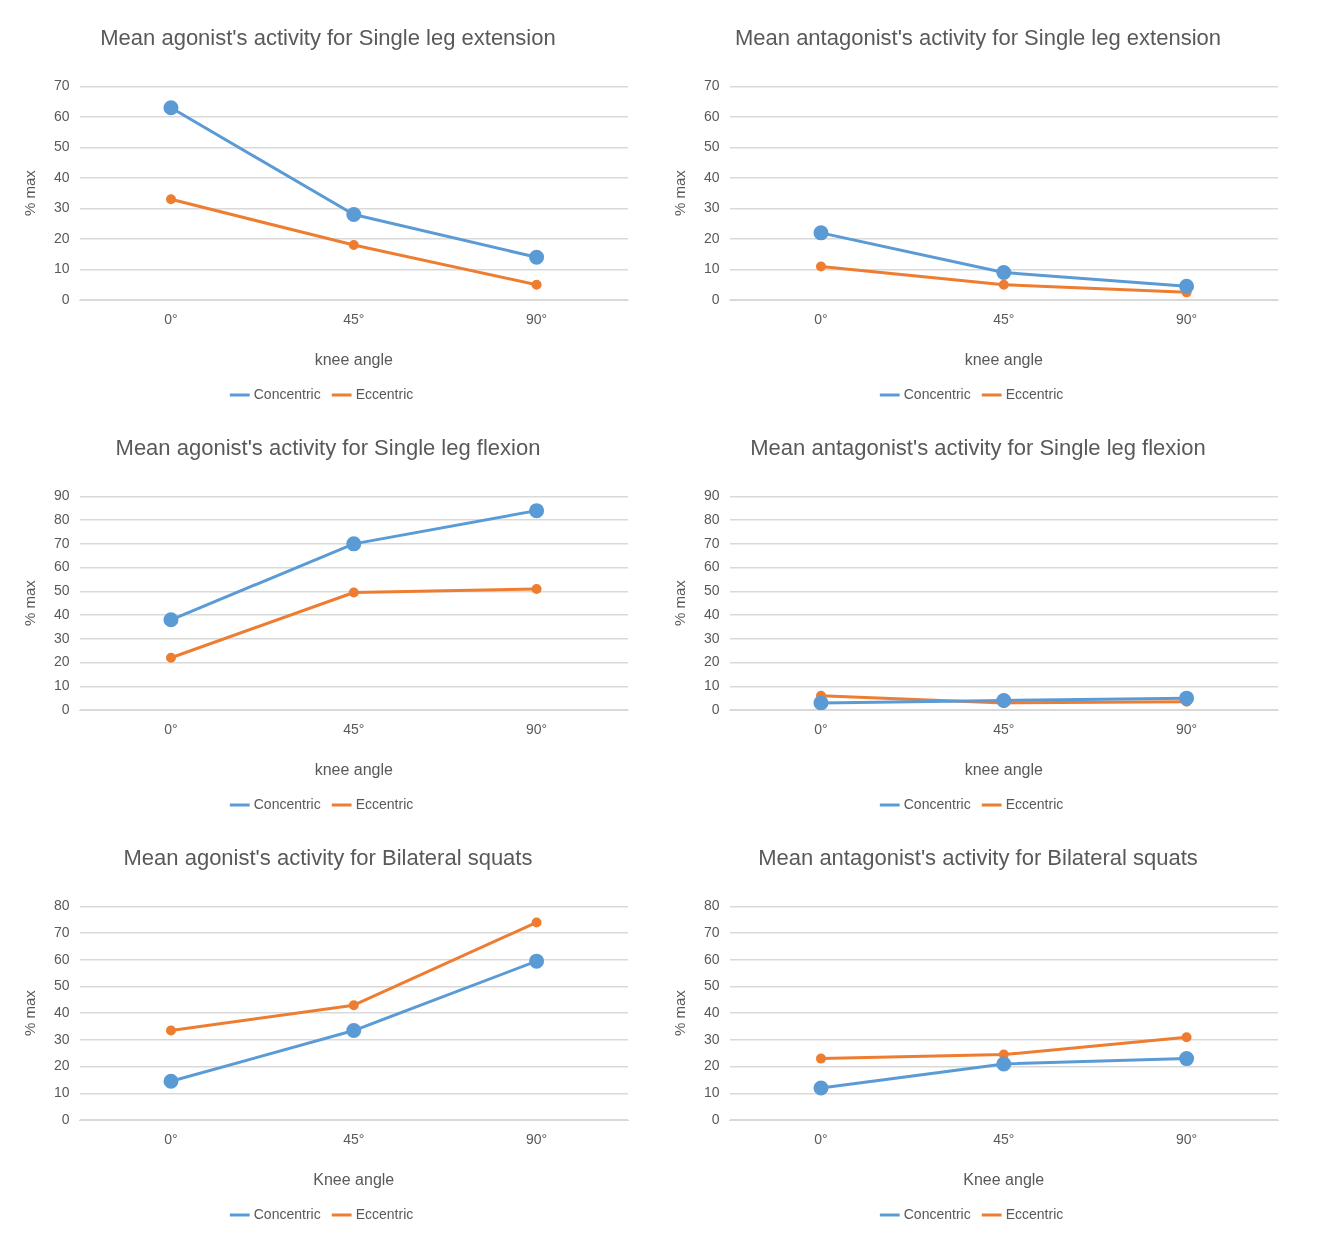  I want to click on chart-title: Mean antagonist's activity for Bilateral squats, so click(978, 858).